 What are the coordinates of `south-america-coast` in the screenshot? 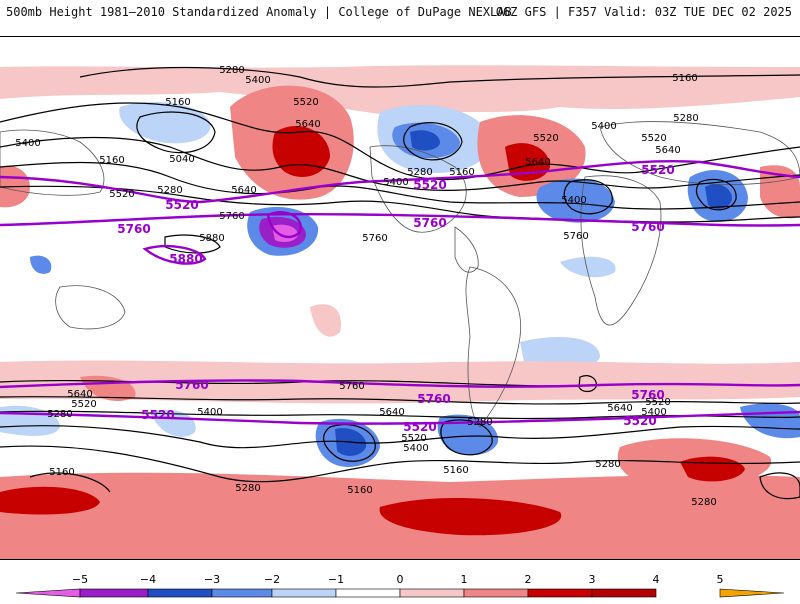 It's located at (493, 347).